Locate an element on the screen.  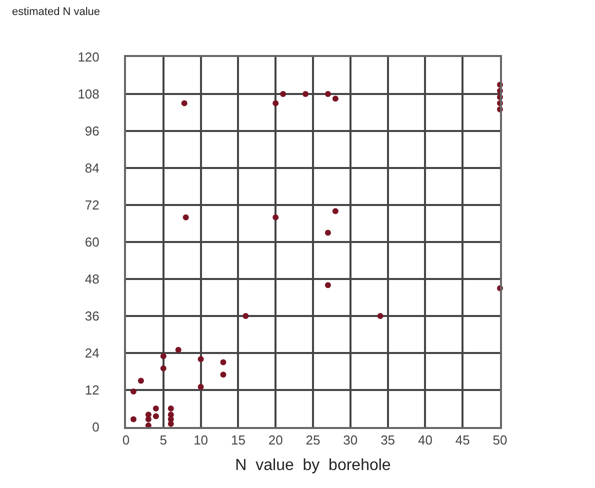
x-tick-label: 5 is located at coordinates (164, 440).